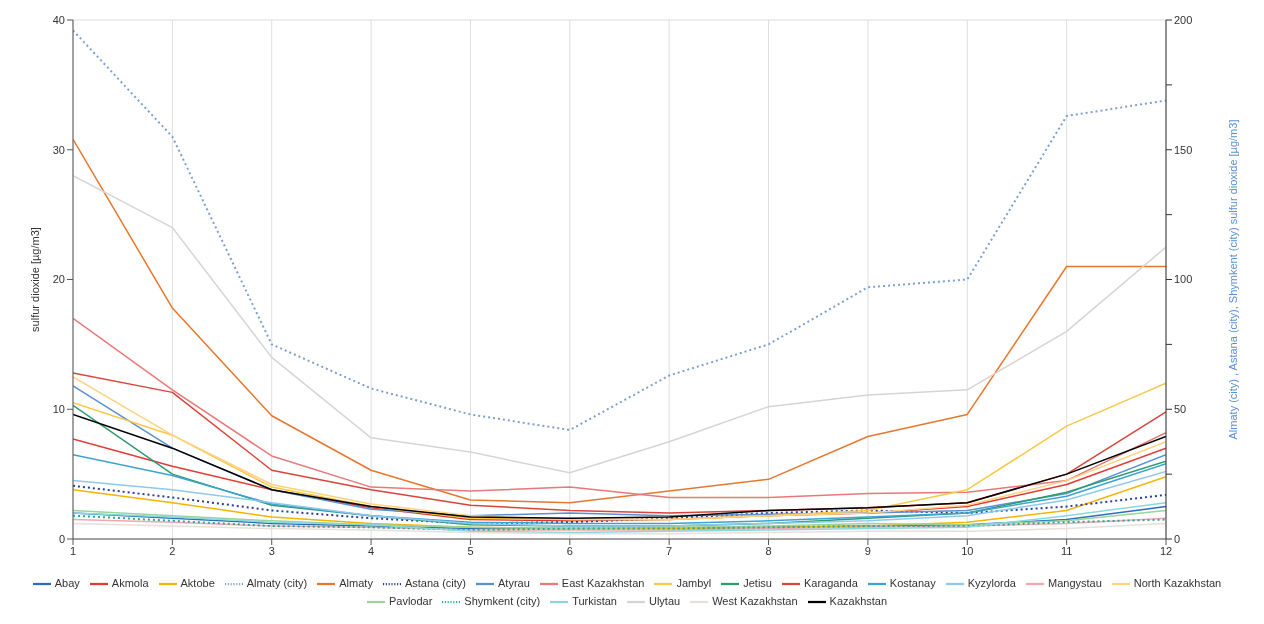  What do you see at coordinates (1180, 409) in the screenshot?
I see `y2-tick-label: 50` at bounding box center [1180, 409].